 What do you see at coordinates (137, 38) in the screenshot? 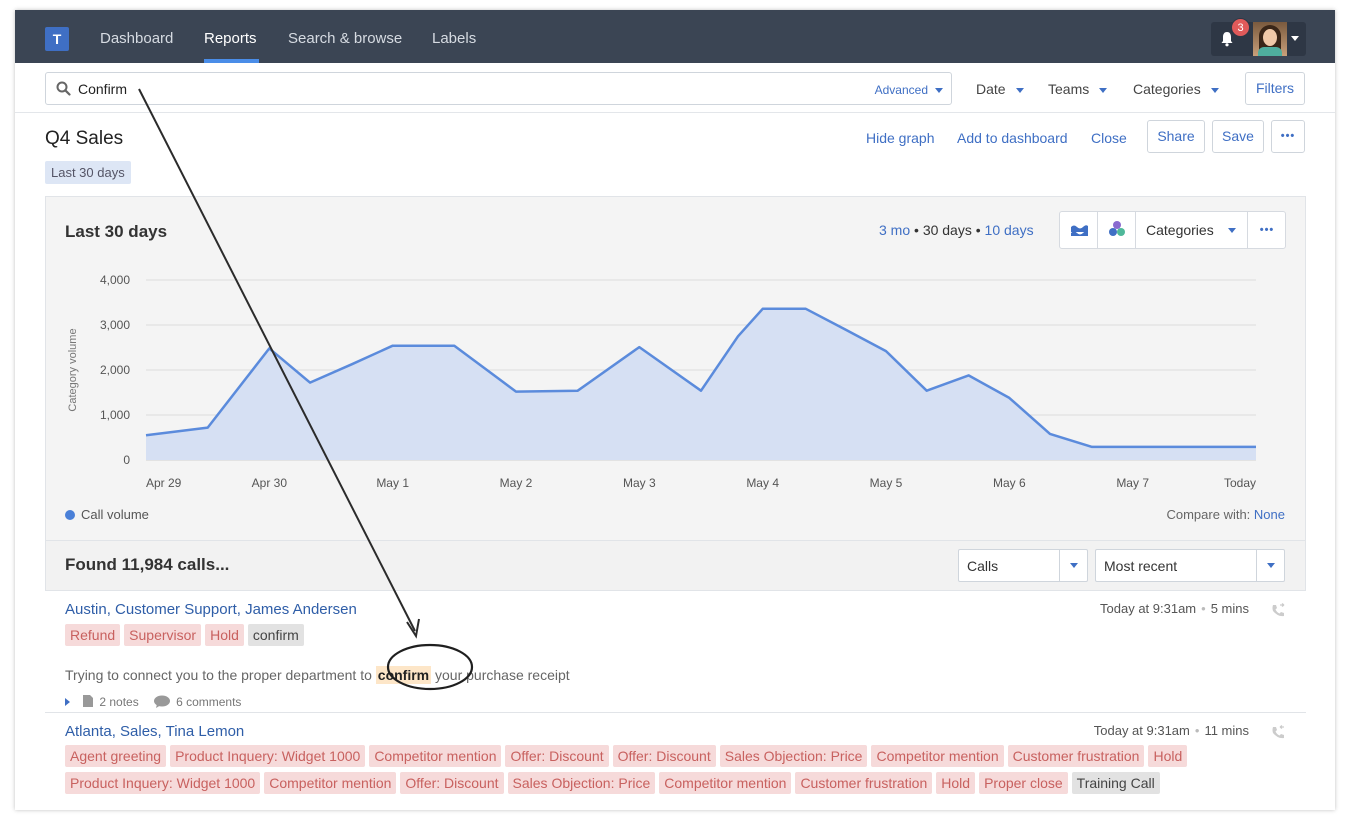
I see `nav-dashboard: Dashboard` at bounding box center [137, 38].